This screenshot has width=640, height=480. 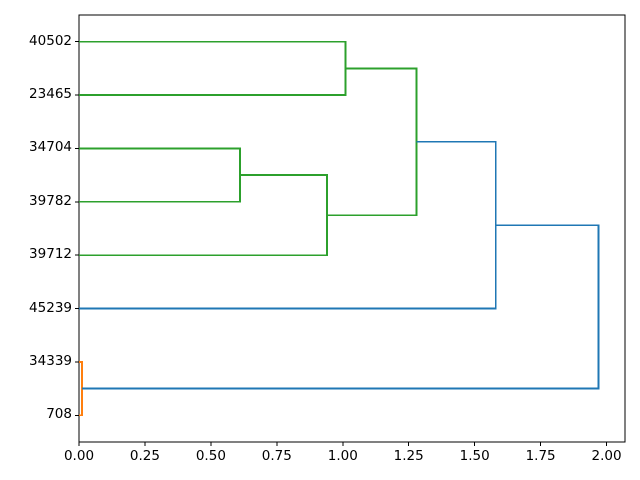 I want to click on dendrogram-link-(34704,39782)+39712, so click(x=203, y=215).